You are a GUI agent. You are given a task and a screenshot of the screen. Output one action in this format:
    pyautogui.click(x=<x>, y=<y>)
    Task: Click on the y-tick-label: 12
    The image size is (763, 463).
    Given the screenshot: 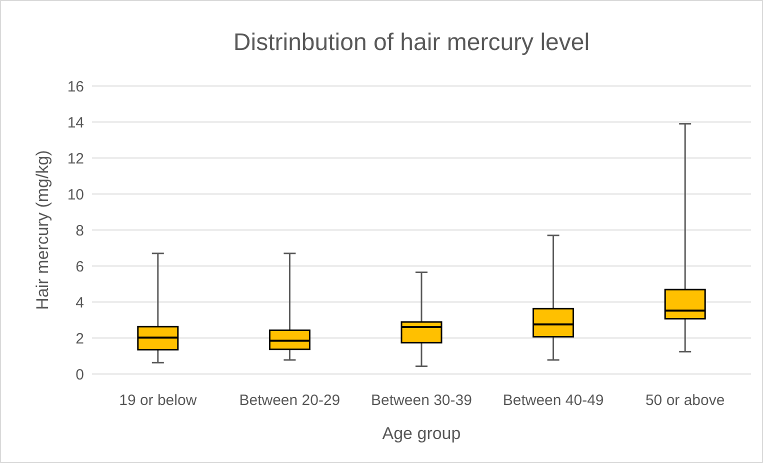 What is the action you would take?
    pyautogui.click(x=75, y=159)
    